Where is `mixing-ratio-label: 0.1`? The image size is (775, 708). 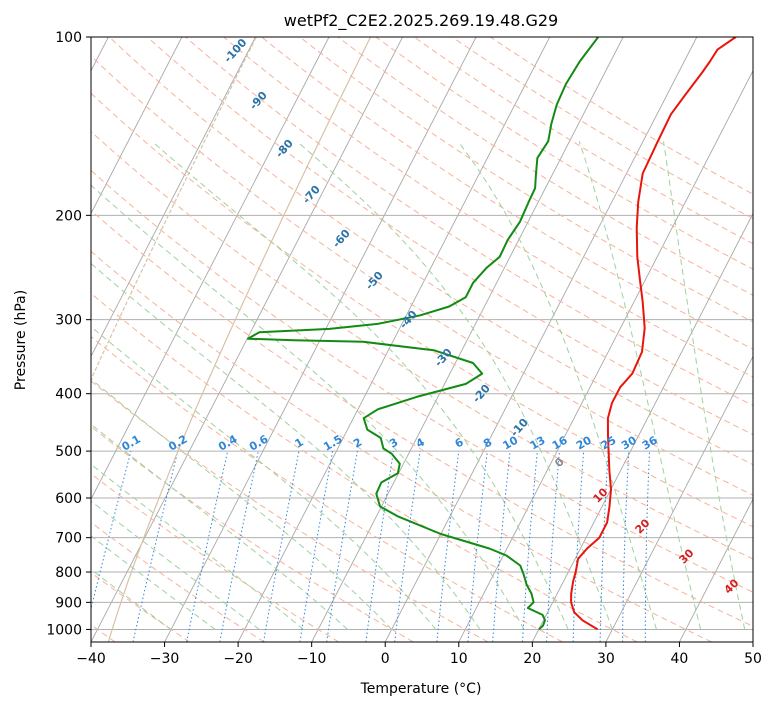
mixing-ratio-label: 0.1 is located at coordinates (130, 443).